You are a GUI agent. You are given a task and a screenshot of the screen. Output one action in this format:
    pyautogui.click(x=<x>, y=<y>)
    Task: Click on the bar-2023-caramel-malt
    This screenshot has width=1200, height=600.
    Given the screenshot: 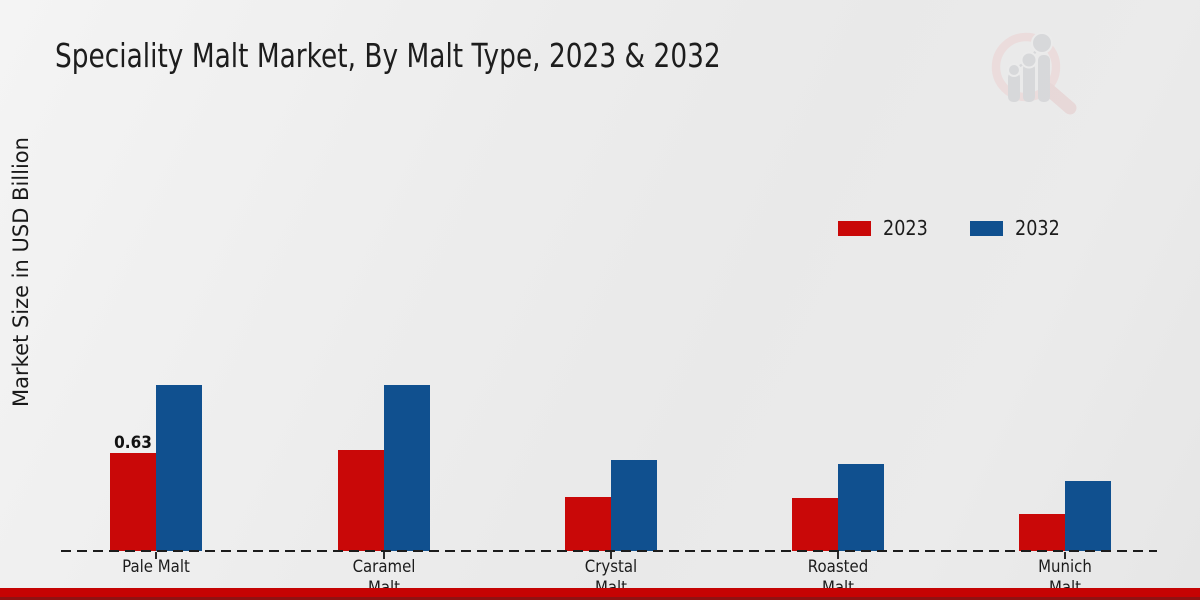 What is the action you would take?
    pyautogui.click(x=361, y=500)
    